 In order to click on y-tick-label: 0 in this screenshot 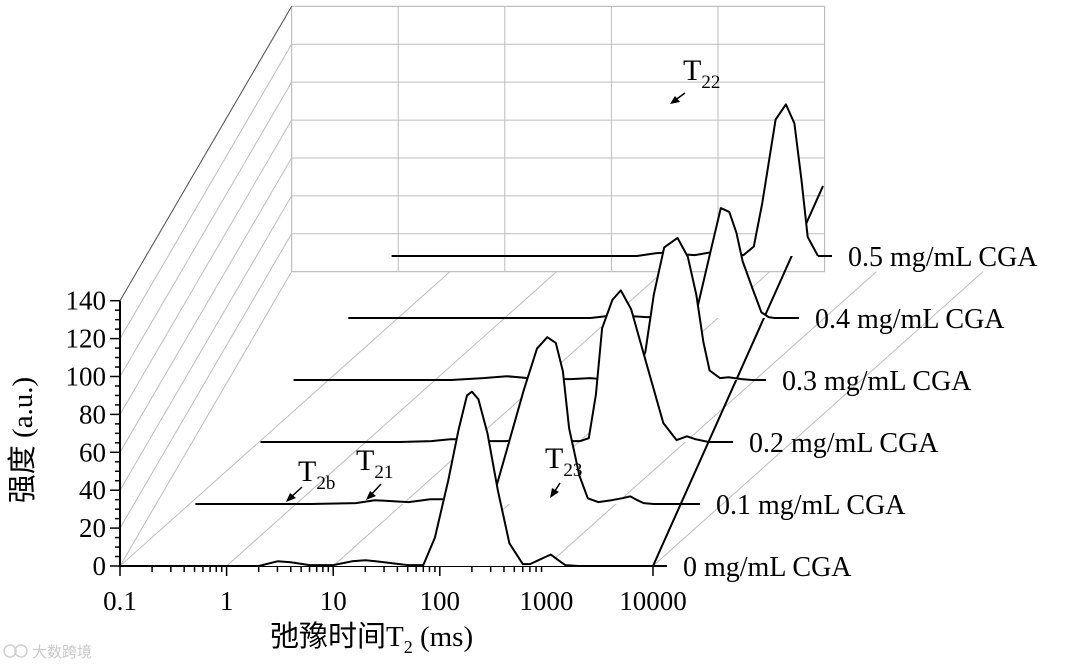, I will do `click(100, 566)`.